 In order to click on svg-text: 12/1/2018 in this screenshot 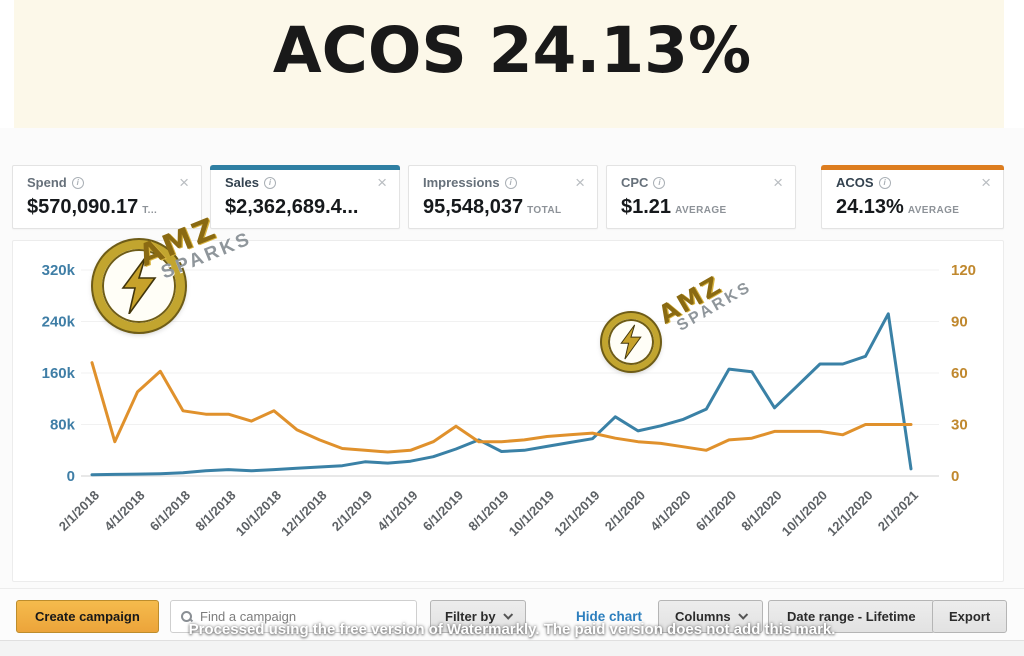, I will do `click(304, 514)`.